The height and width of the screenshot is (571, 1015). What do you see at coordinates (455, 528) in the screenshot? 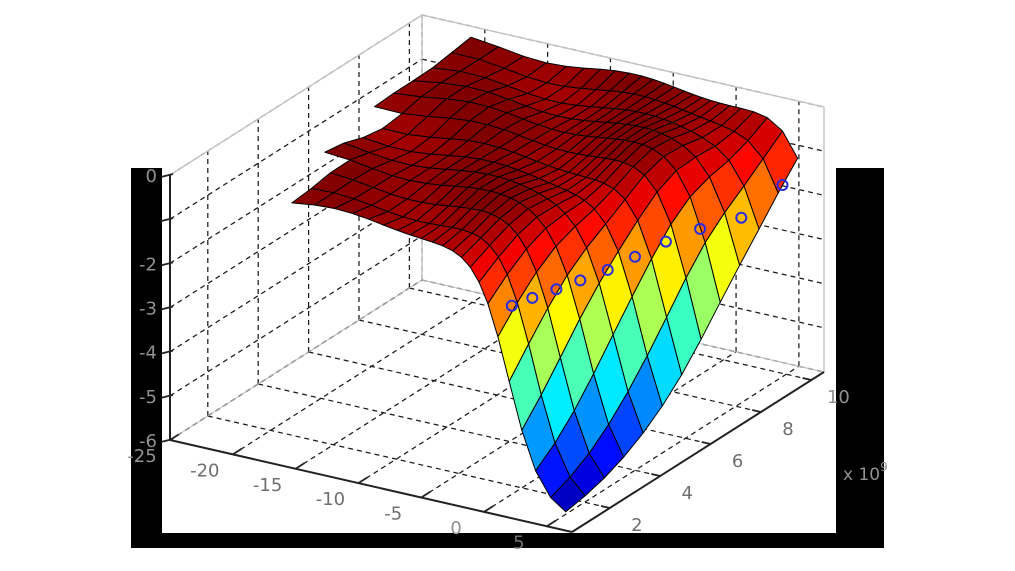
I see `x-tick-label: 0` at bounding box center [455, 528].